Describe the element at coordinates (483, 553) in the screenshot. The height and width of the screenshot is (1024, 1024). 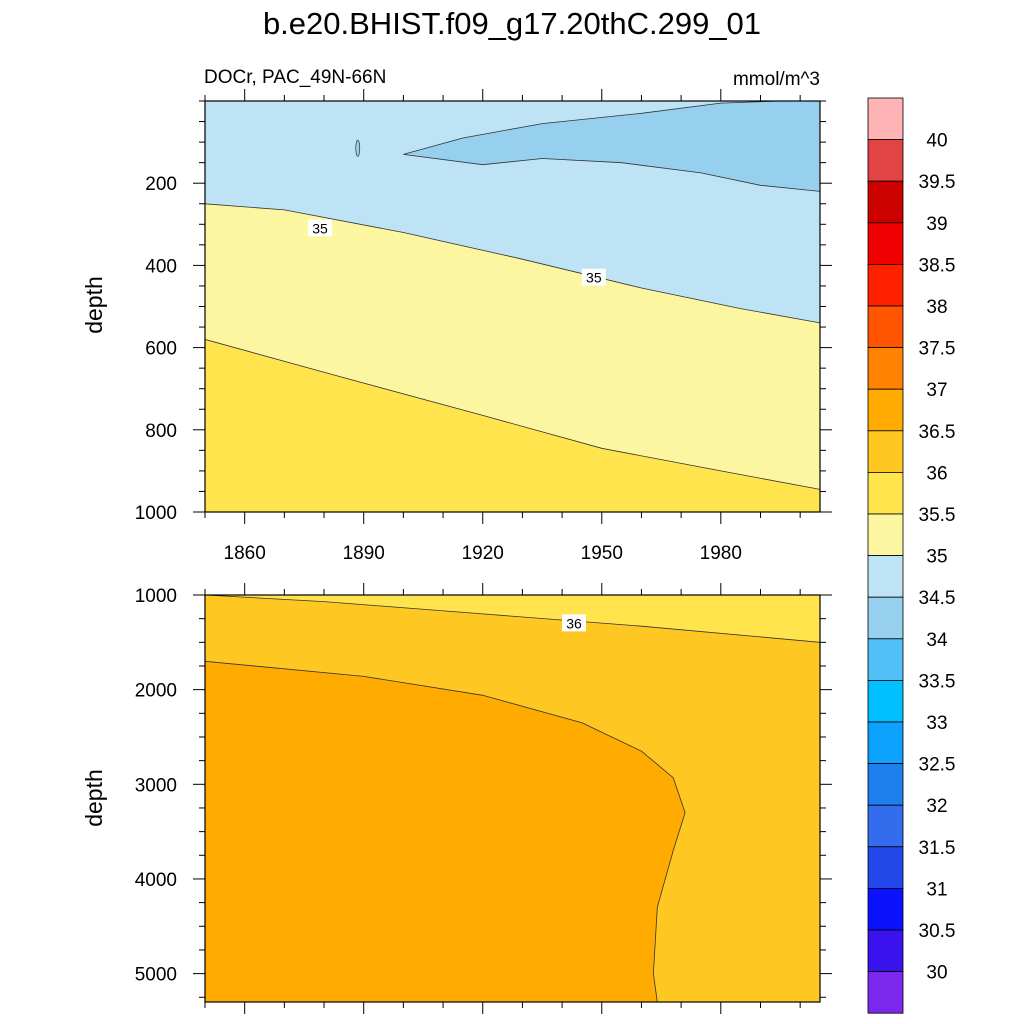
I see `x-tick-label: 1920` at that location.